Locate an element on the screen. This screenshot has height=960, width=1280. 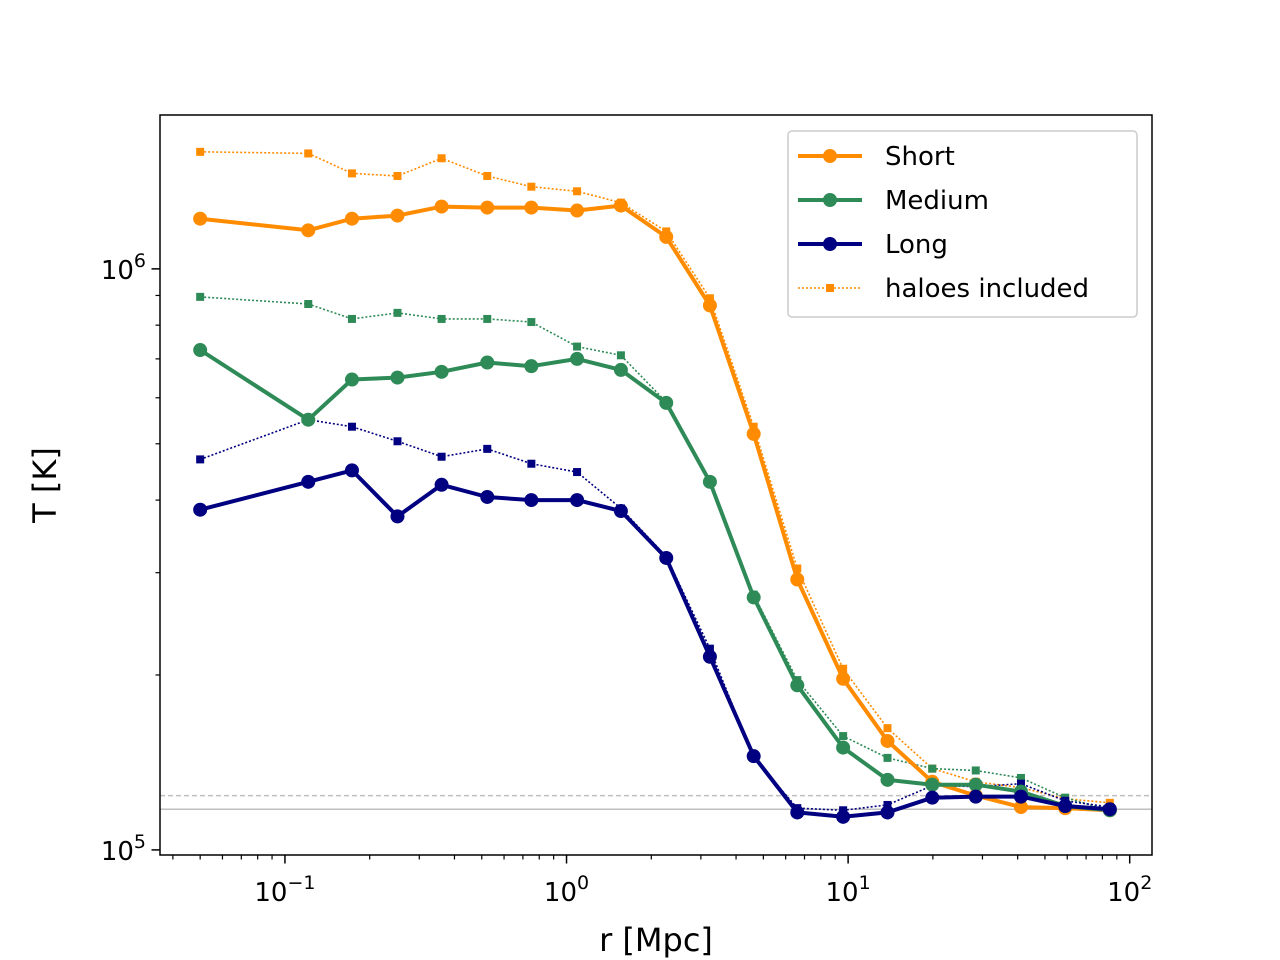
legend-label: Medium is located at coordinates (937, 201).